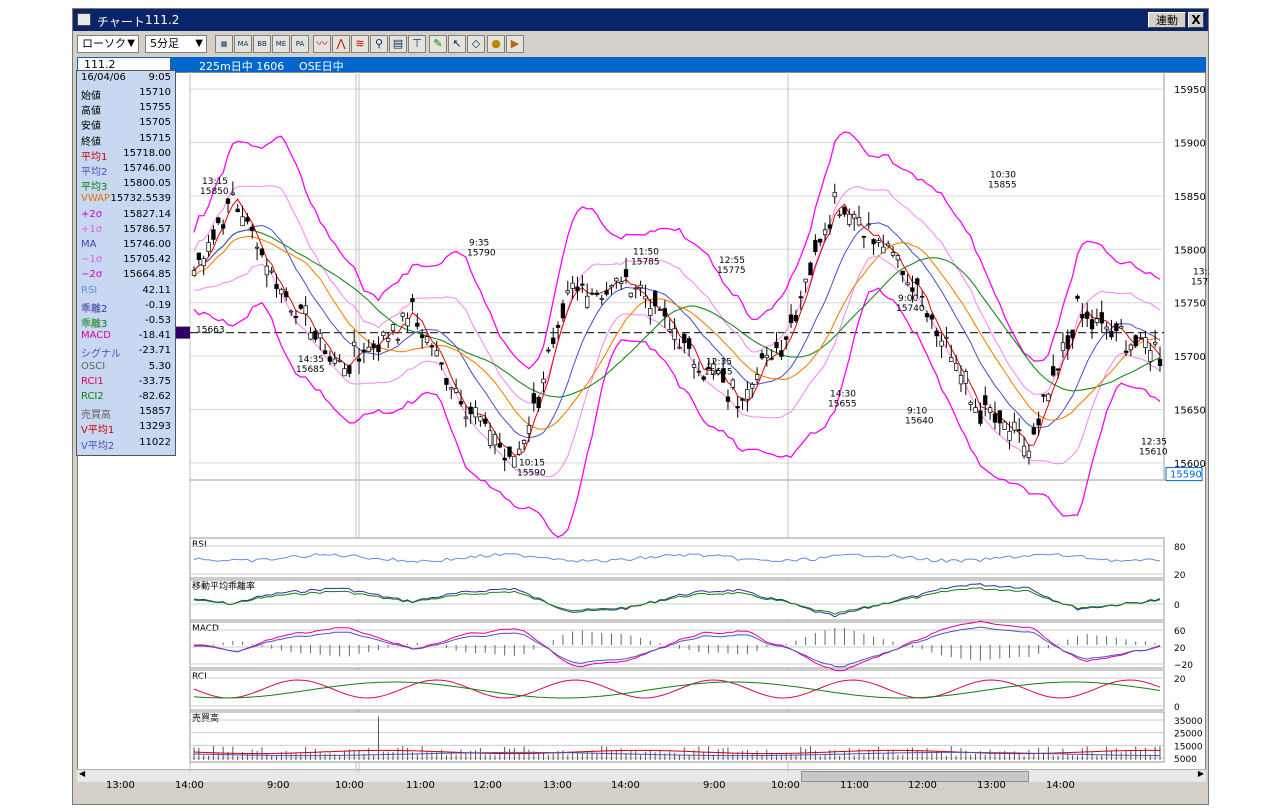  What do you see at coordinates (379, 44) in the screenshot?
I see `zoom-icon: ⚲` at bounding box center [379, 44].